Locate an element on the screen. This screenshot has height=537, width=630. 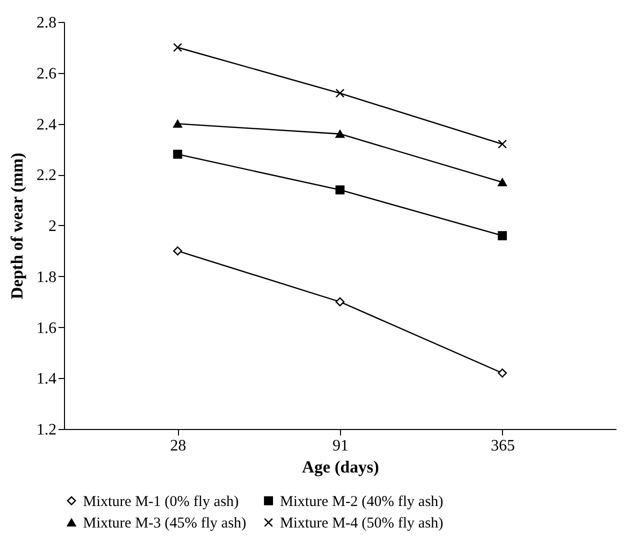
x-tick-label: 365 is located at coordinates (502, 446).